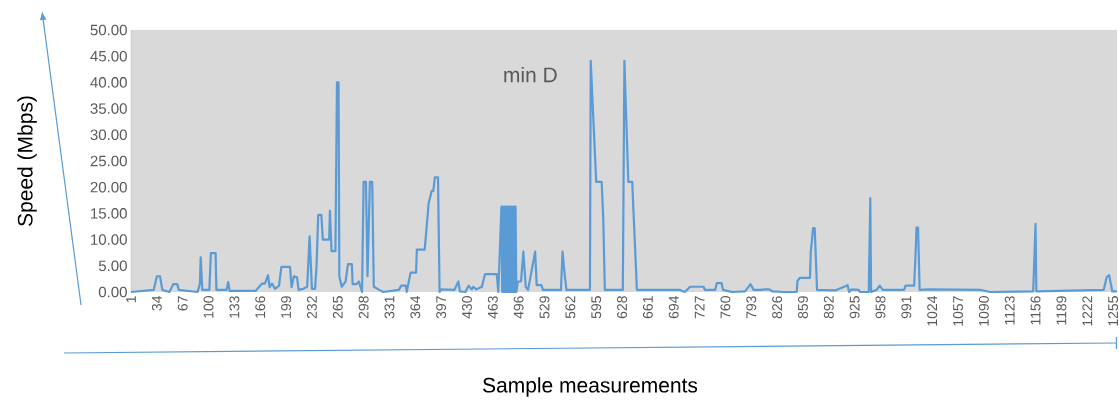 This screenshot has width=1119, height=401. I want to click on x-tick-label: 1255, so click(1113, 311).